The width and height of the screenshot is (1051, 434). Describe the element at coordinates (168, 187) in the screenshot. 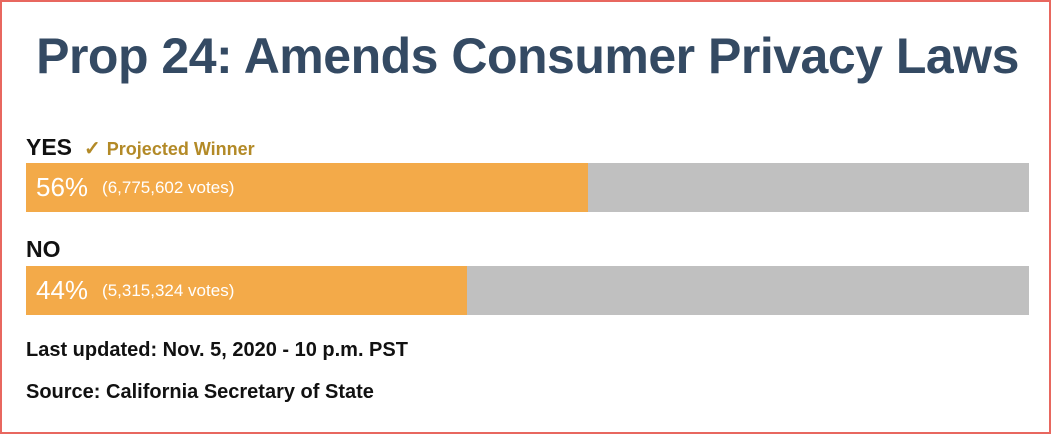

I see `votes-label-yes: (6,775,602 votes)` at that location.